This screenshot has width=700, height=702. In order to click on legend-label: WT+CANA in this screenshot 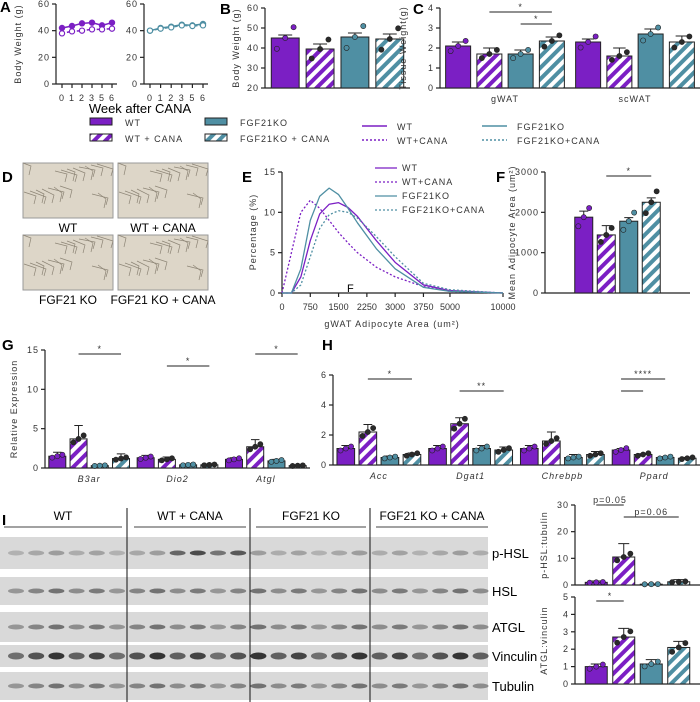, I will do `click(422, 141)`.